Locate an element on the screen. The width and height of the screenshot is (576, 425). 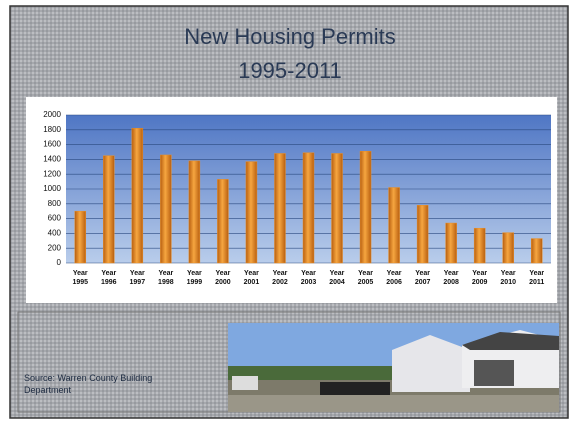
x-tick-label: Year 2005 is located at coordinates (365, 278).